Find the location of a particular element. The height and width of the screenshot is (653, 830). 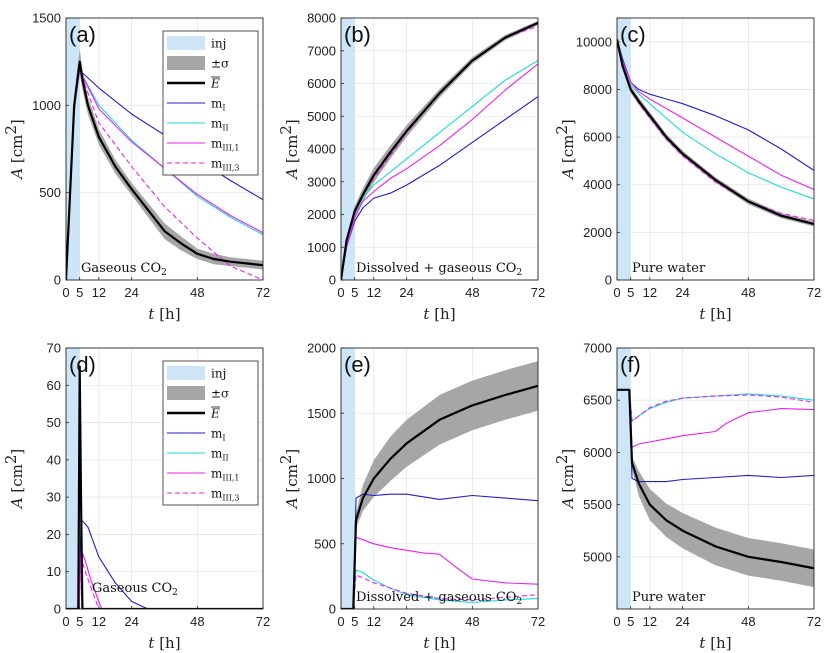

series-line-mII is located at coordinates (715, 119).